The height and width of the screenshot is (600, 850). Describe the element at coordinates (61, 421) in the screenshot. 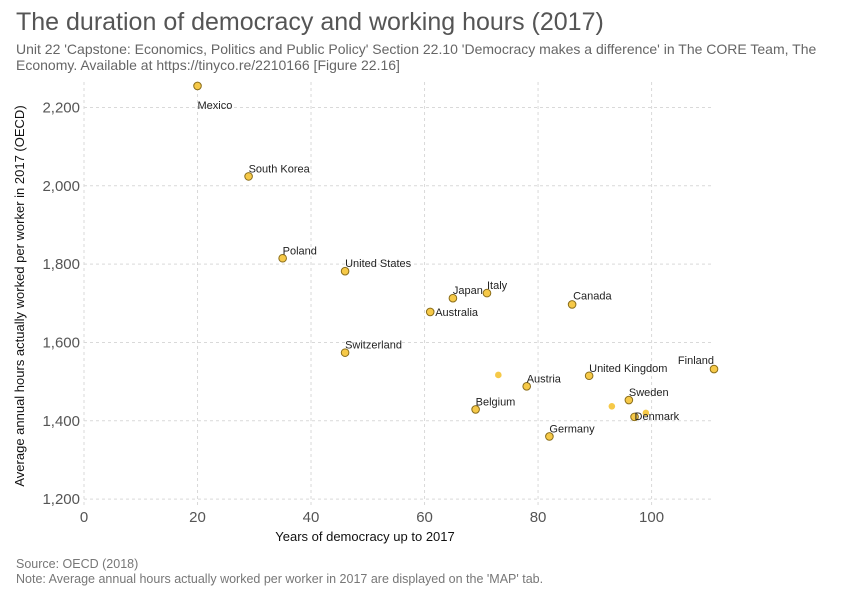

I see `y-tick-label: 1,400` at that location.